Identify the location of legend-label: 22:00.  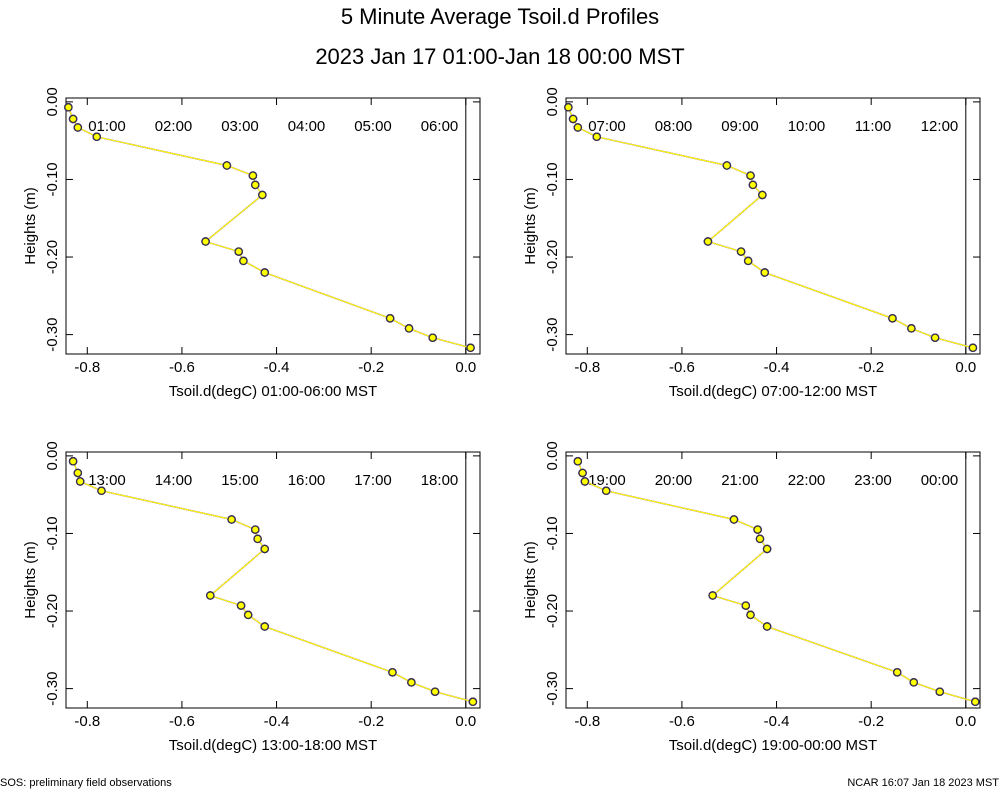
(807, 480).